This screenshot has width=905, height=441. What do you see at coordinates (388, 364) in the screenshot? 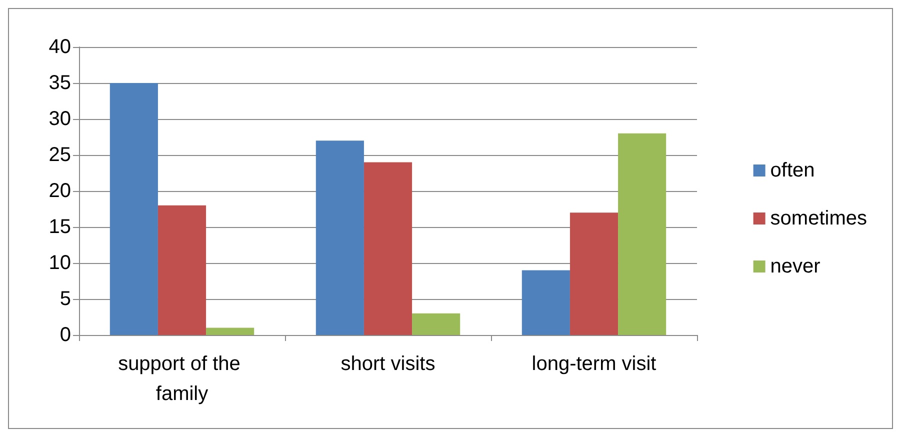
I see `x-tick-label: short visits` at bounding box center [388, 364].